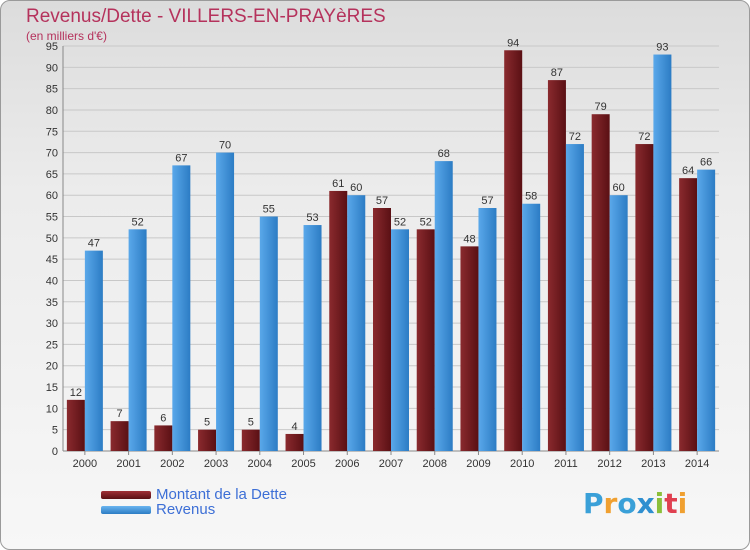  What do you see at coordinates (601, 107) in the screenshot?
I see `data-label-debt: 79` at bounding box center [601, 107].